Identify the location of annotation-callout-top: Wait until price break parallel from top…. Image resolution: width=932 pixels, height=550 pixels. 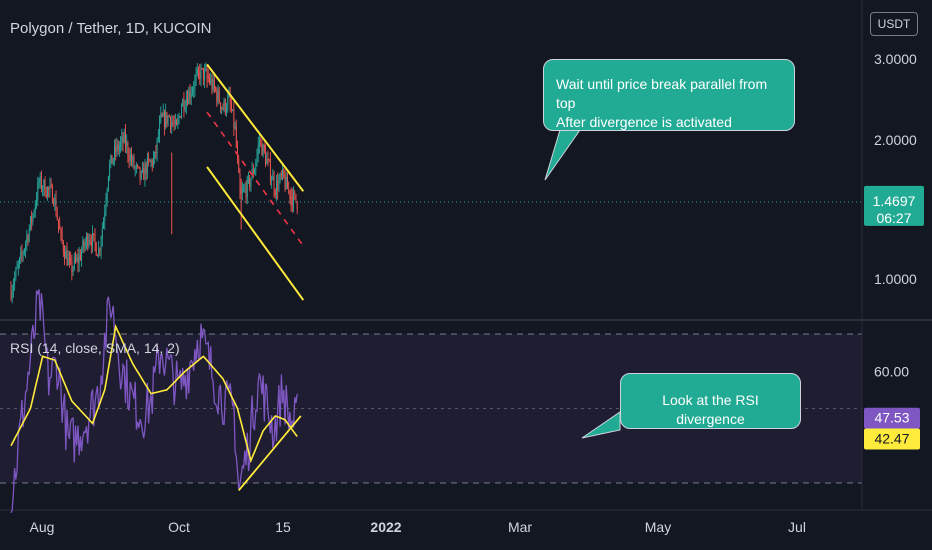
(669, 95).